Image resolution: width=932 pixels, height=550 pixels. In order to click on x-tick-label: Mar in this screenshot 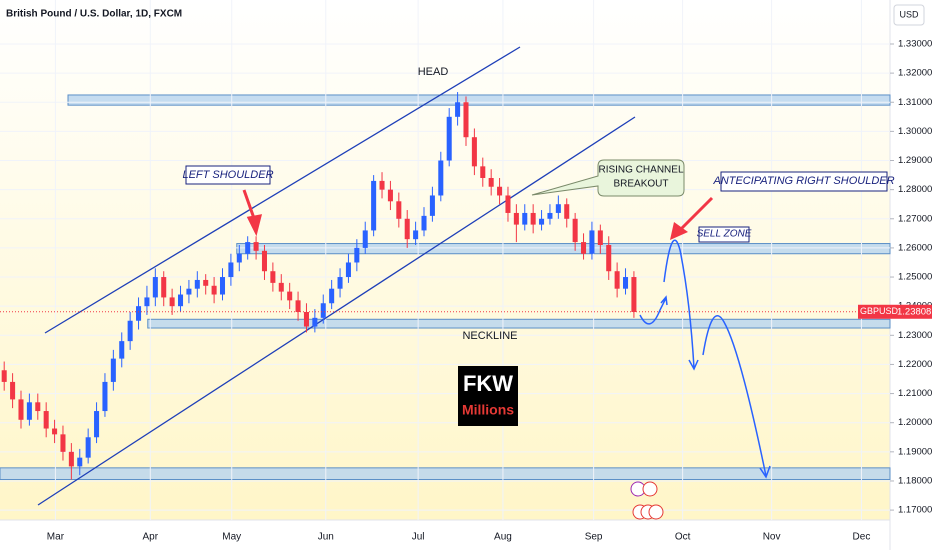, I will do `click(56, 537)`.